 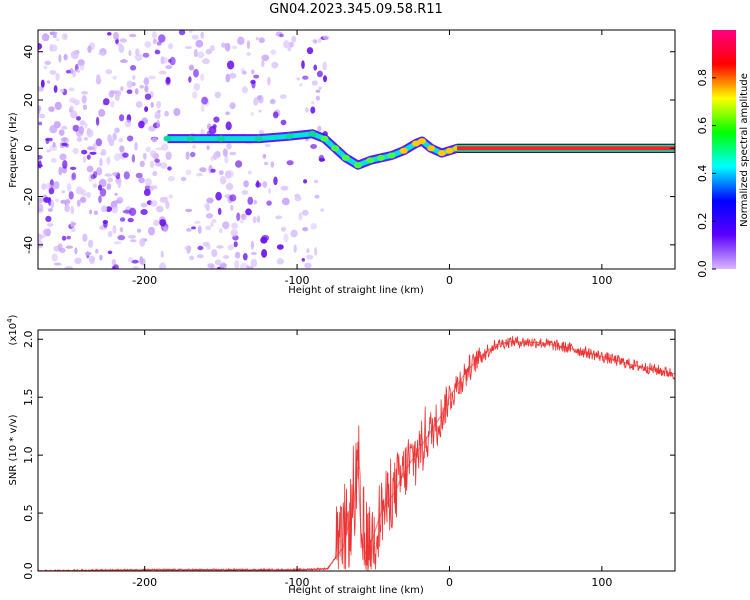 What do you see at coordinates (297, 280) in the screenshot?
I see `x-tick-label: -100` at bounding box center [297, 280].